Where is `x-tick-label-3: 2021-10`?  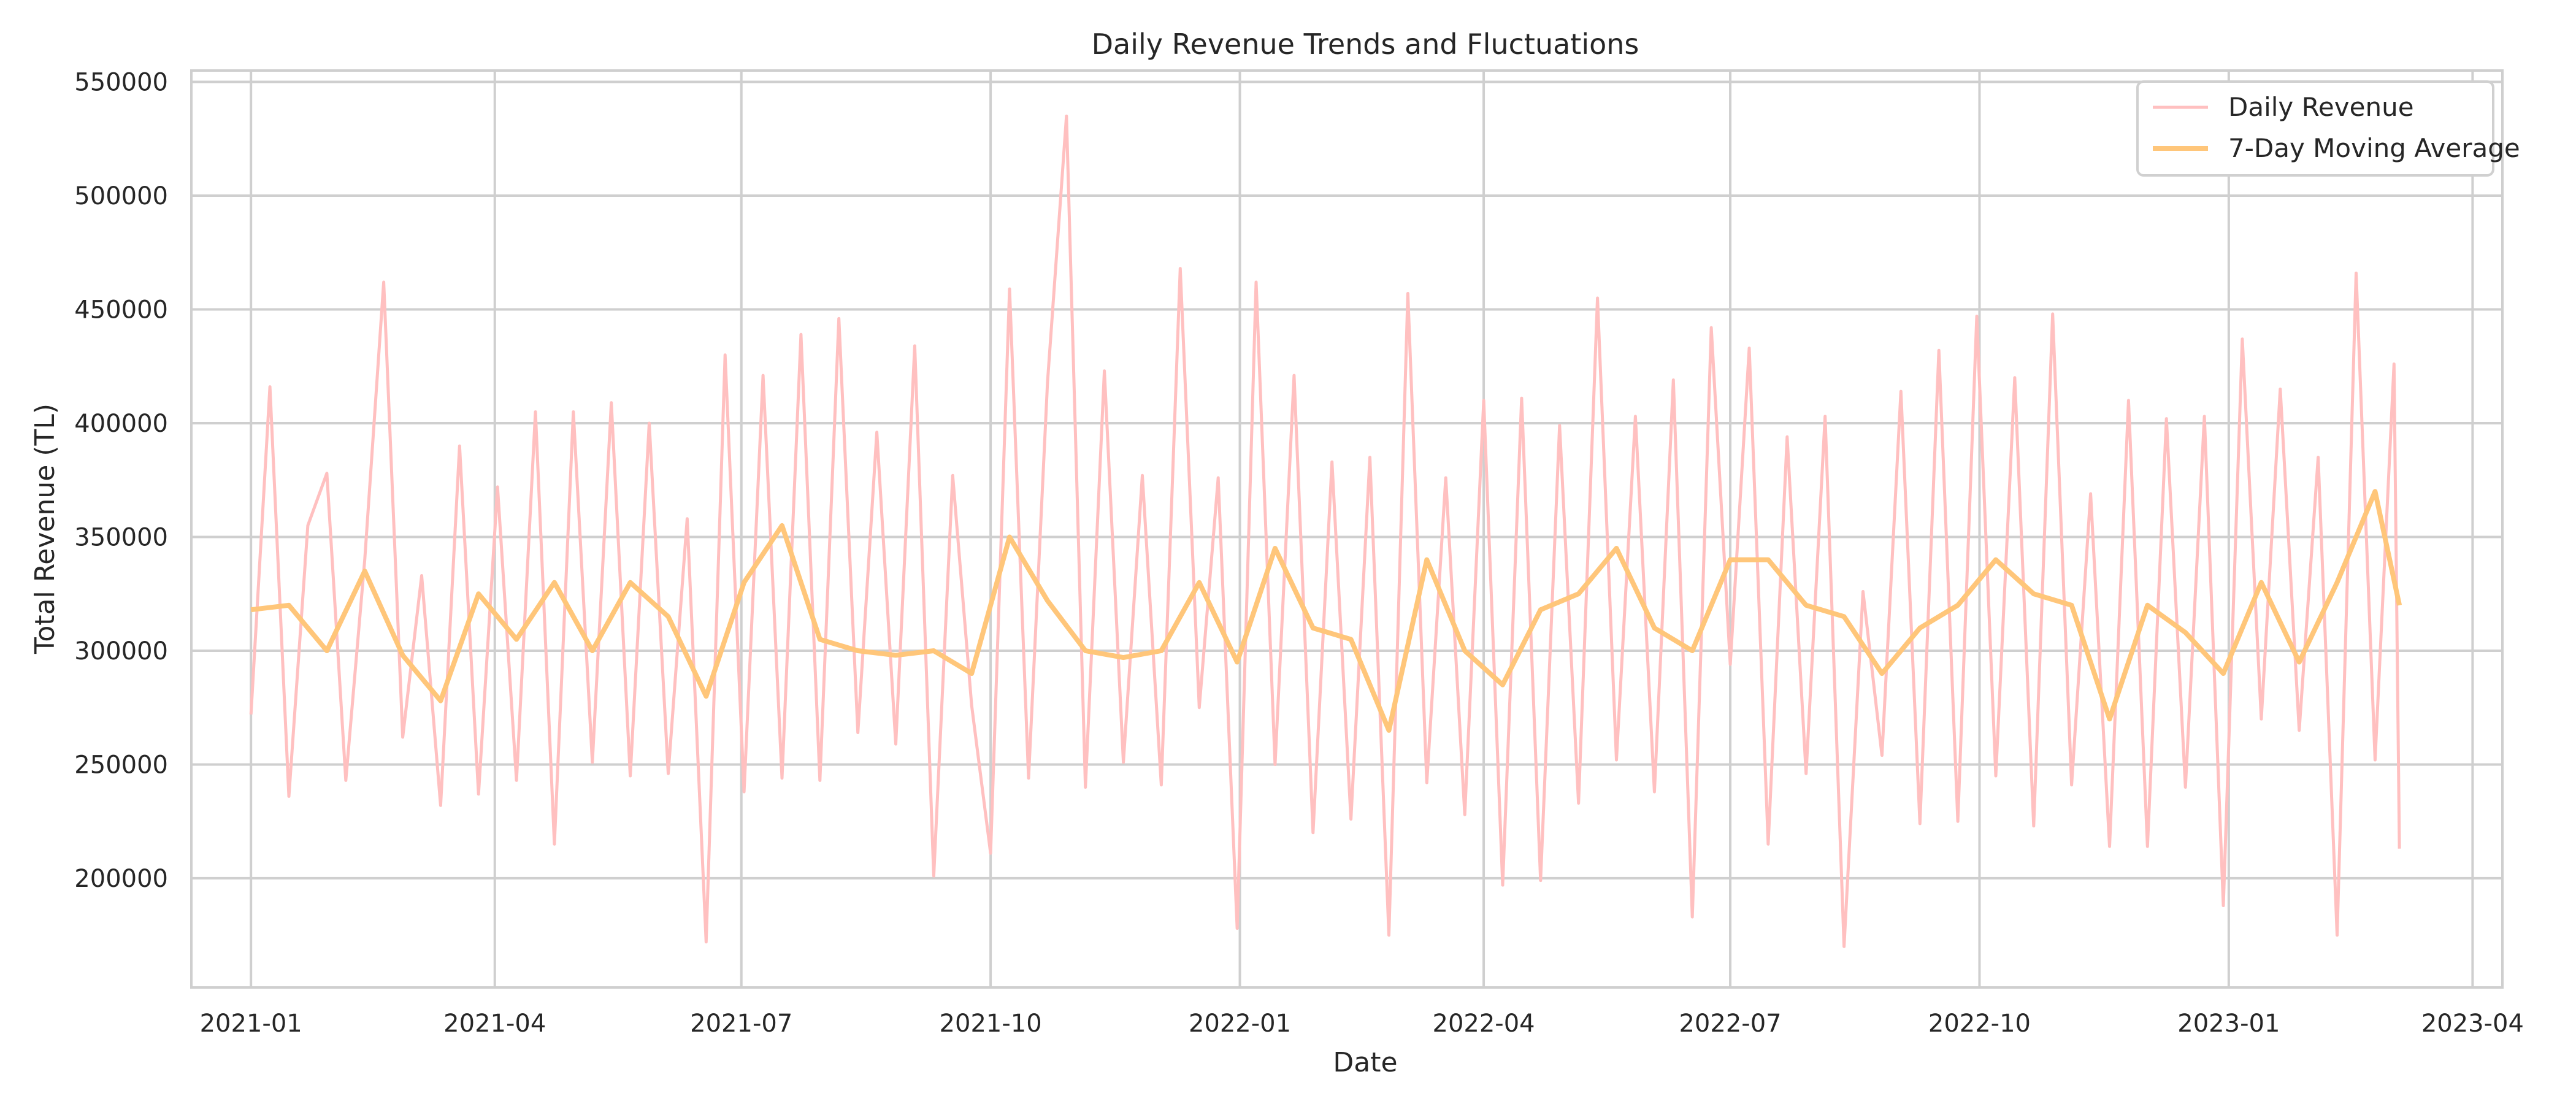
x-tick-label-3: 2021-10 is located at coordinates (991, 1024).